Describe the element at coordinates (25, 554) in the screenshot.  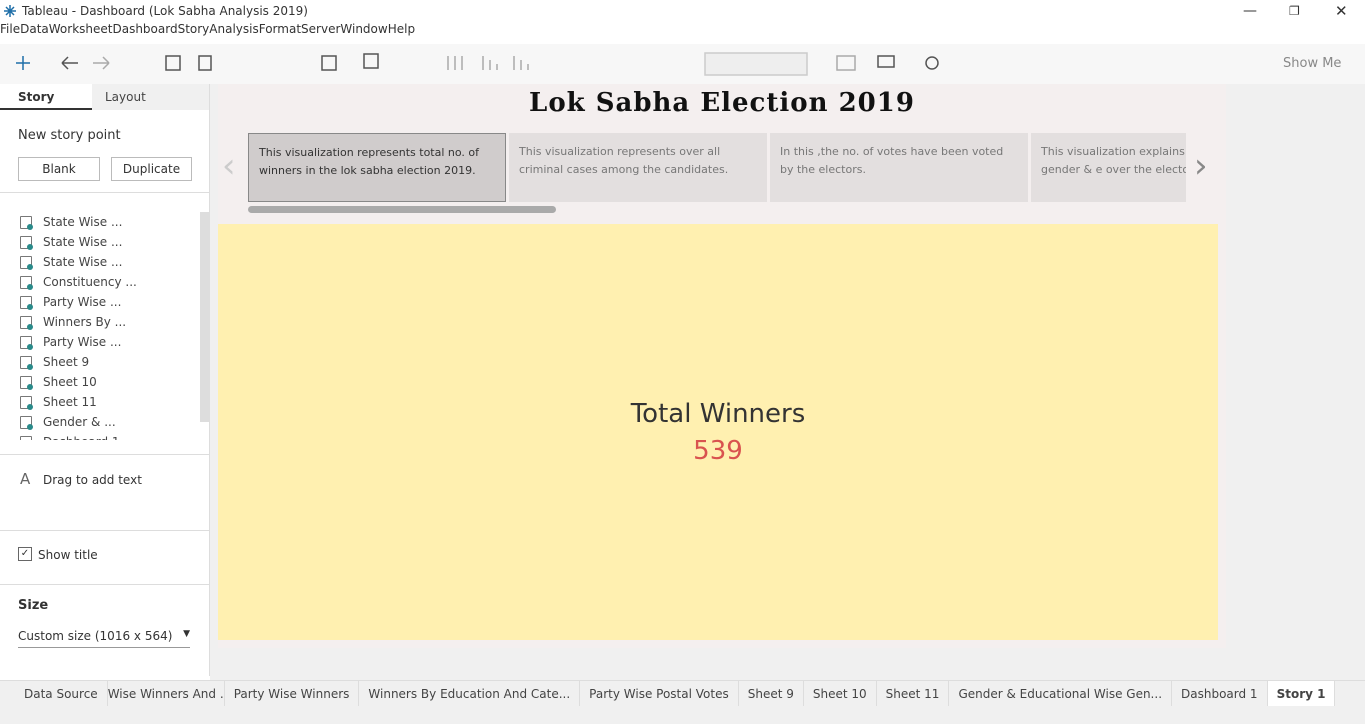
I see `checkbox: ✓` at that location.